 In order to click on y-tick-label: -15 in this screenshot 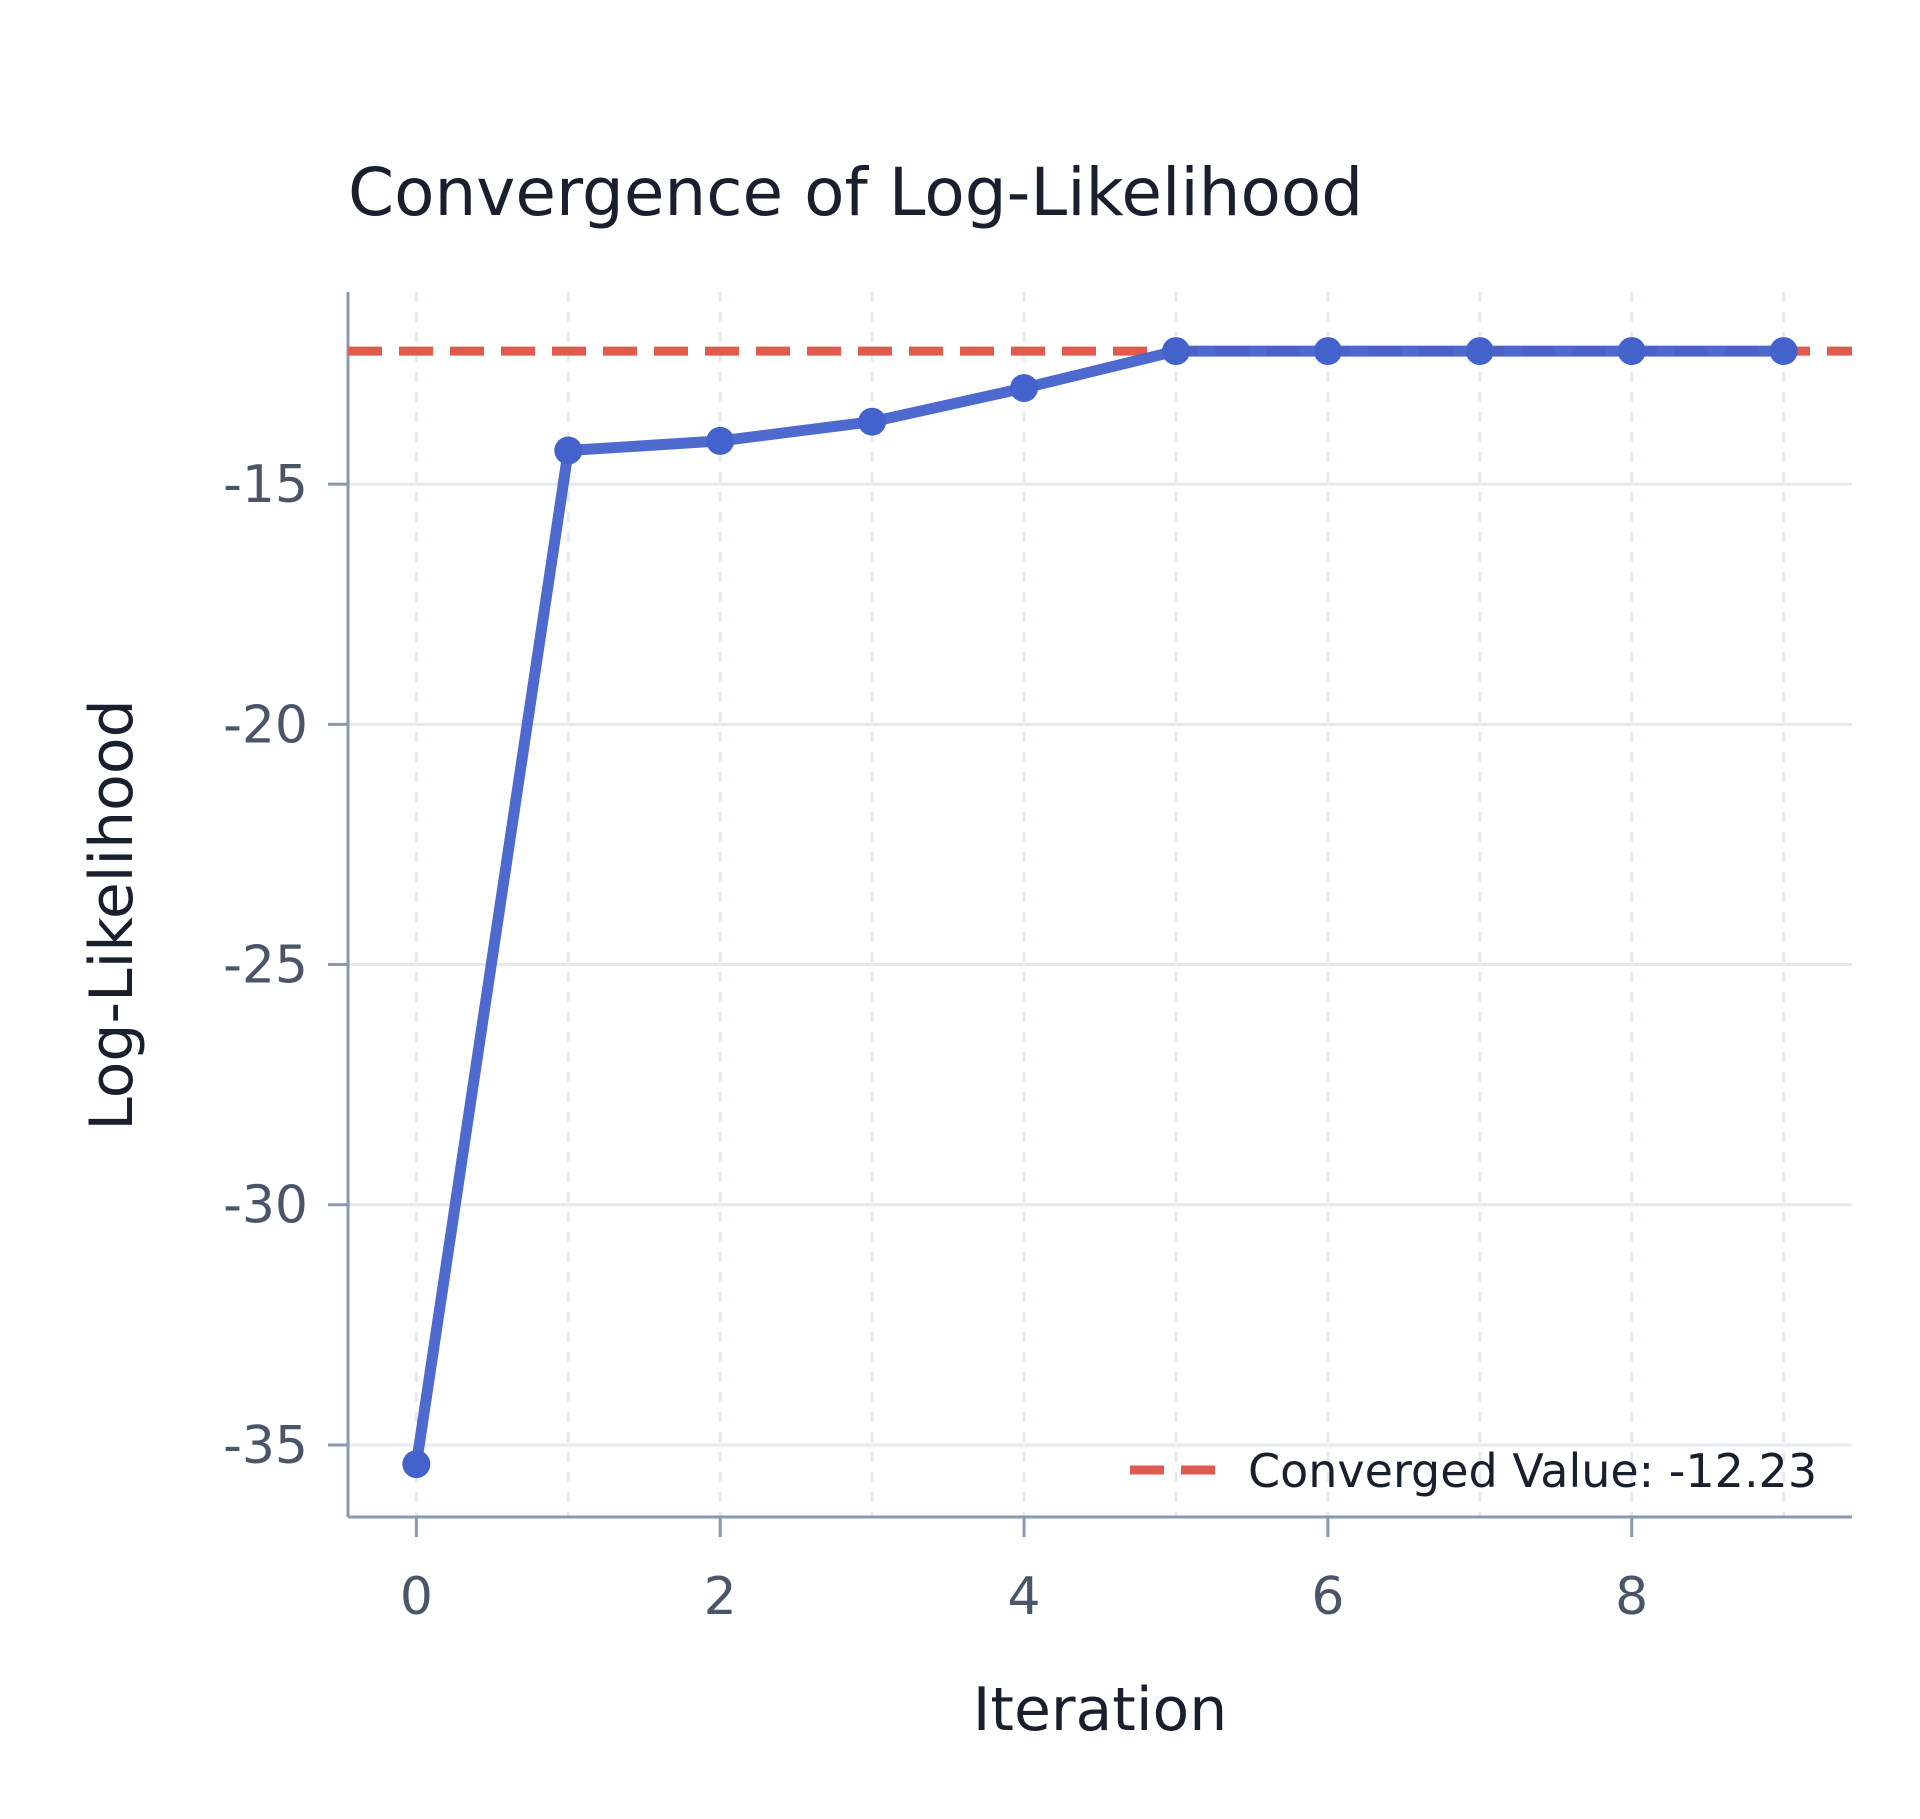, I will do `click(265, 485)`.